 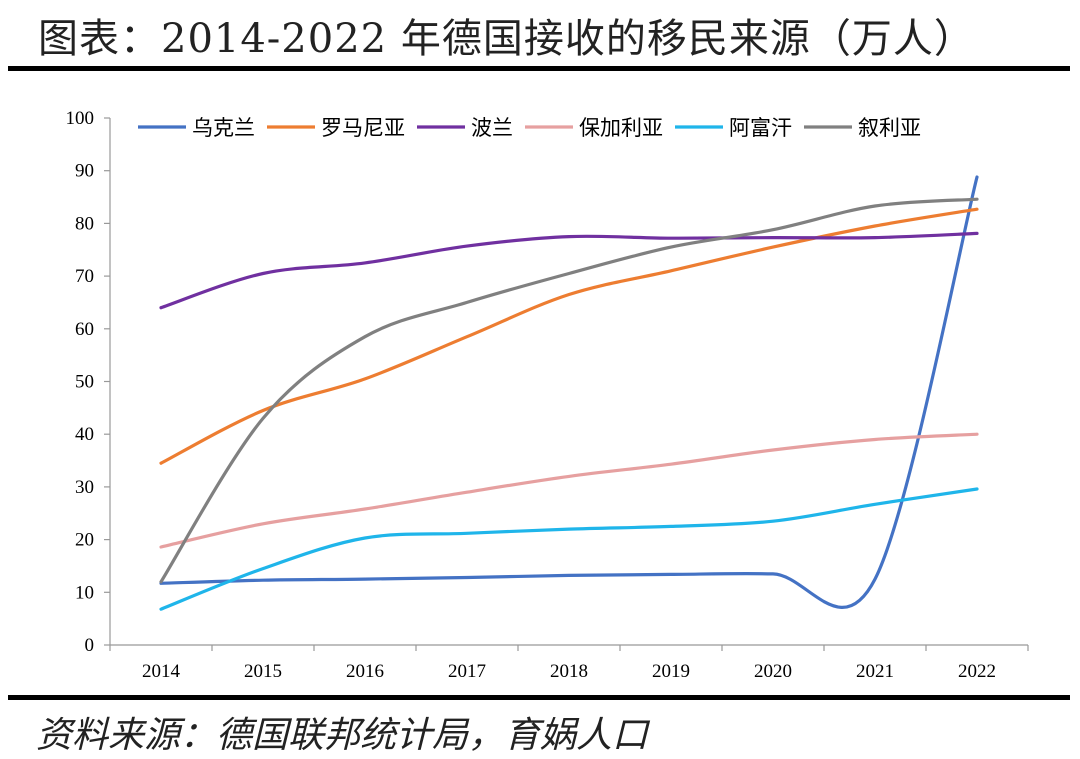 I want to click on y-tick-label: 70, so click(x=84, y=276).